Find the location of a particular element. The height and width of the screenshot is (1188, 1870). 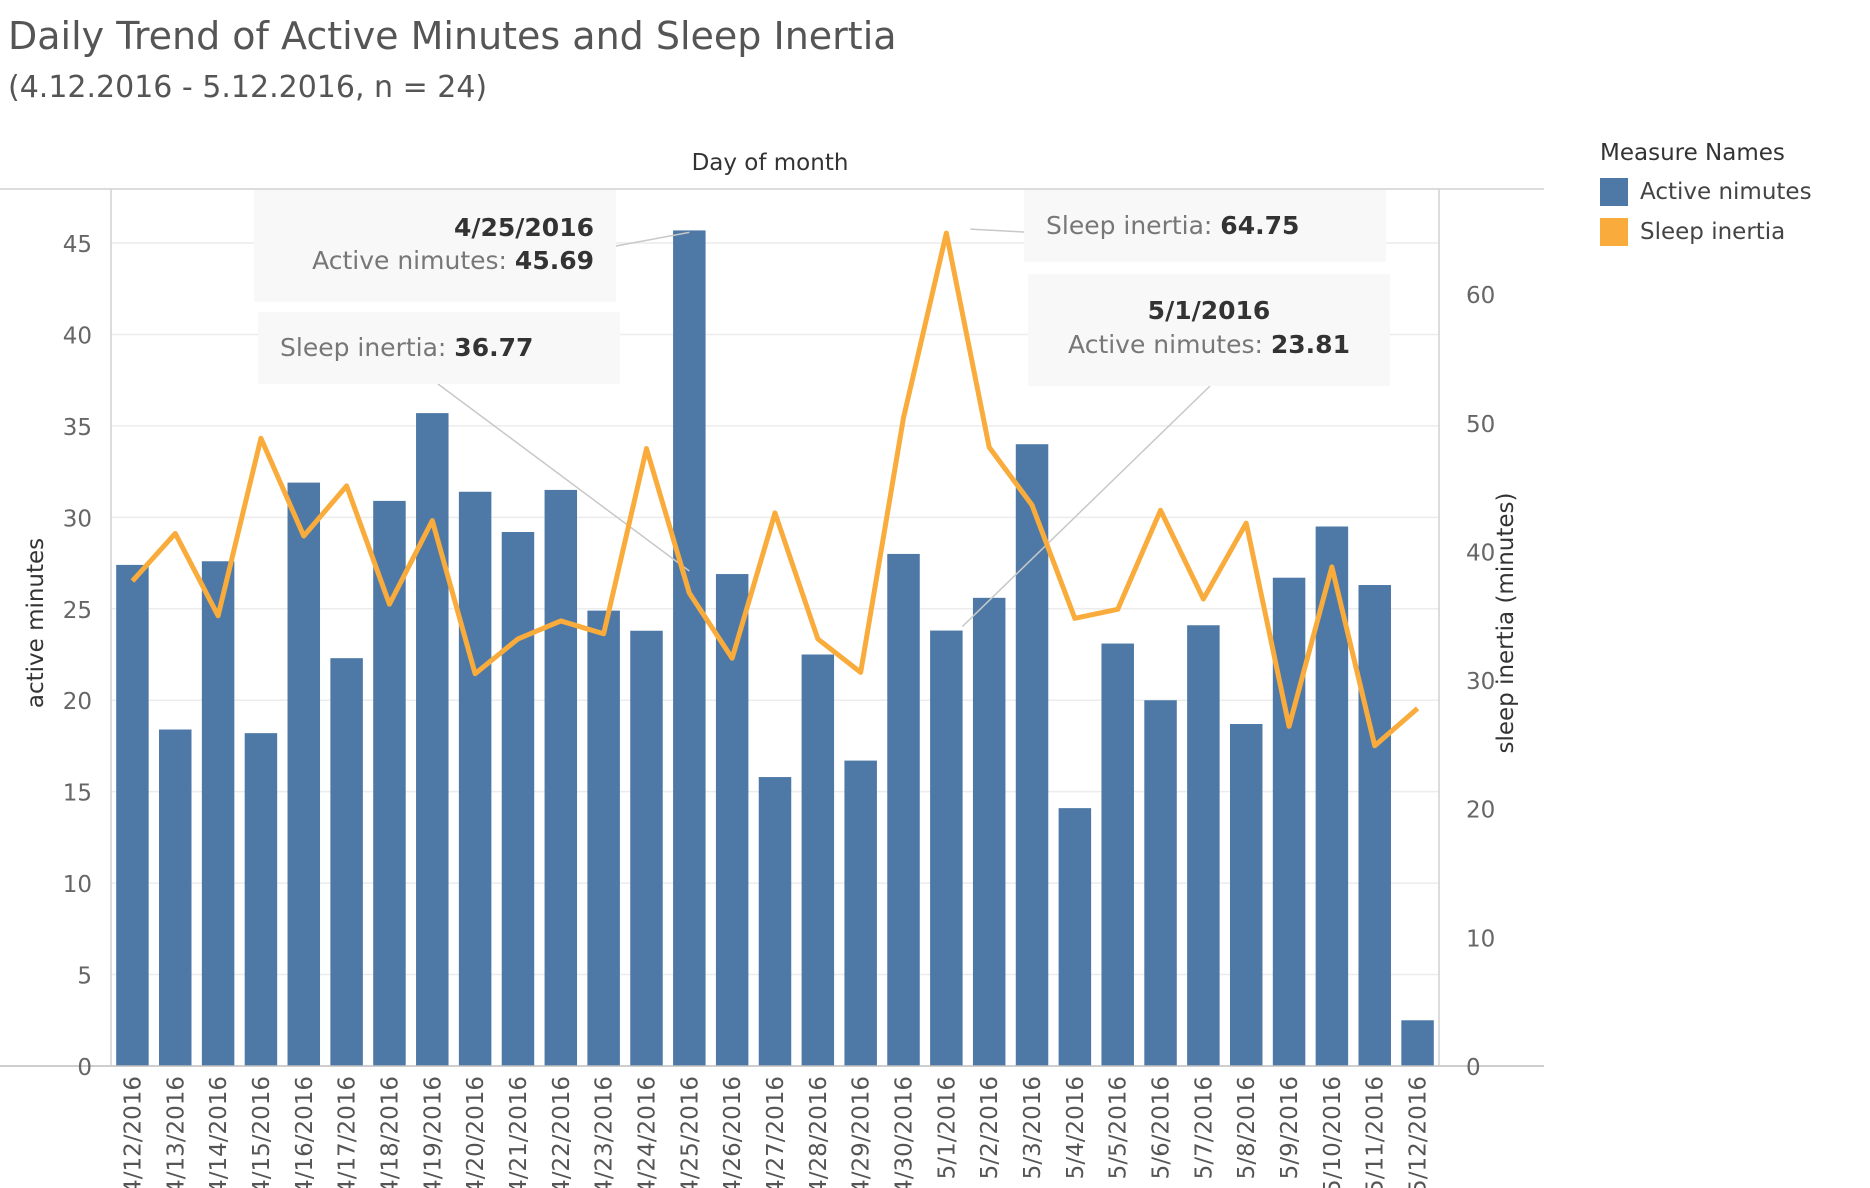

y-tick-label: 45 is located at coordinates (77, 245).